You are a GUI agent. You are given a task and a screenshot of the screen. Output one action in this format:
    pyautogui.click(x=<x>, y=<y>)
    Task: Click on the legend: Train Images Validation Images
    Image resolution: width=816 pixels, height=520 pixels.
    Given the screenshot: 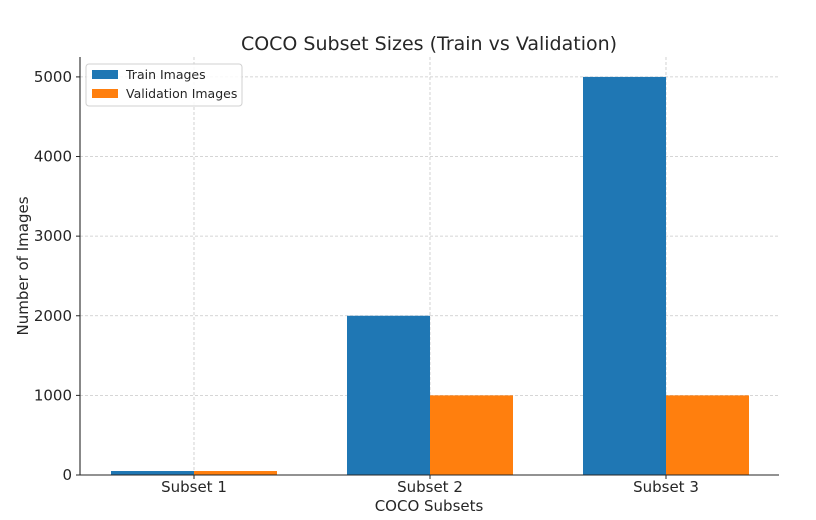 What is the action you would take?
    pyautogui.click(x=164, y=85)
    